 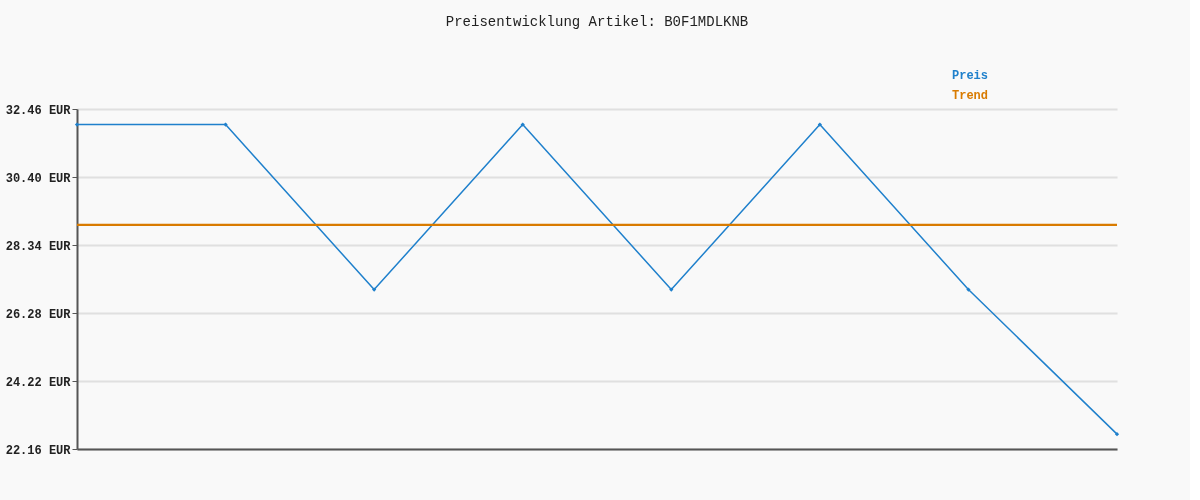 I want to click on text: Trend, so click(x=970, y=96).